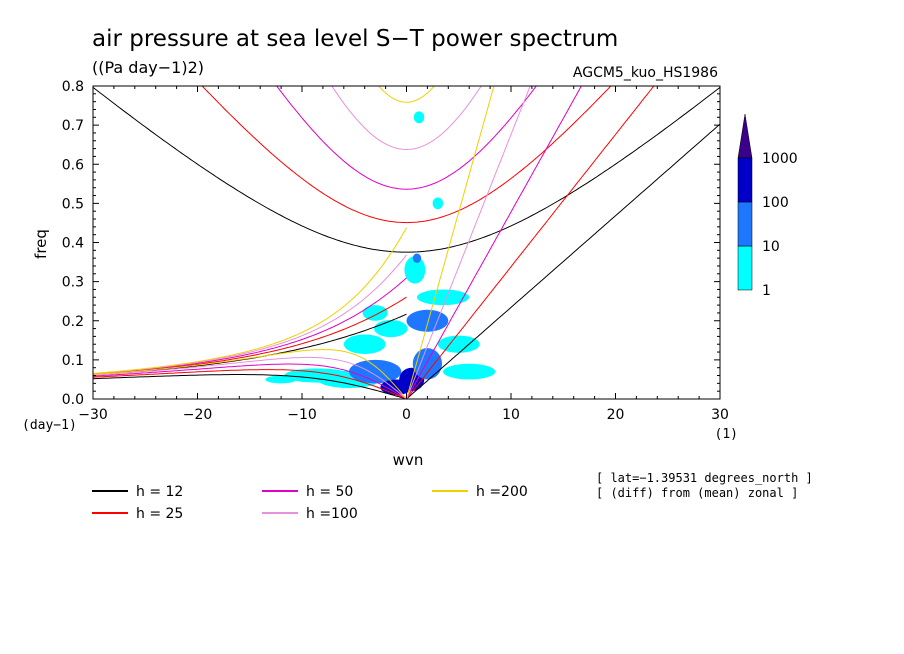  I want to click on curve-kelvin-h25, so click(530, 242).